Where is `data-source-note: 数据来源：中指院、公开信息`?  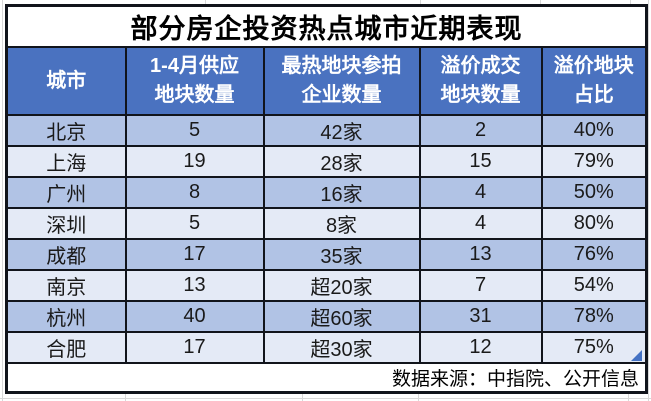
data-source-note: 数据来源：中指院、公开信息 is located at coordinates (326, 378).